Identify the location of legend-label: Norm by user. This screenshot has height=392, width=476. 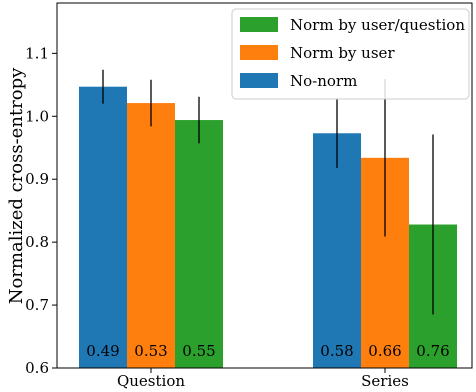
(342, 53).